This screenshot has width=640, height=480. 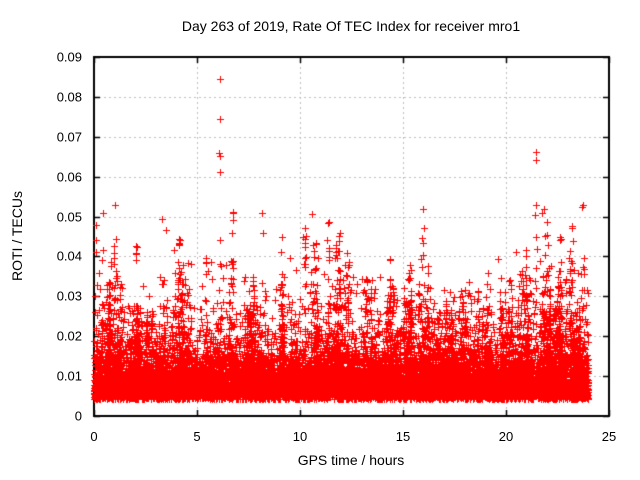 I want to click on y-tick-label: 0.05, so click(x=69, y=217).